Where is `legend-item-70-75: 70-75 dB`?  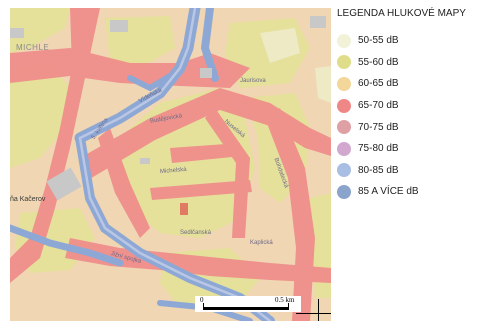
legend-item-70-75: 70-75 dB is located at coordinates (407, 127).